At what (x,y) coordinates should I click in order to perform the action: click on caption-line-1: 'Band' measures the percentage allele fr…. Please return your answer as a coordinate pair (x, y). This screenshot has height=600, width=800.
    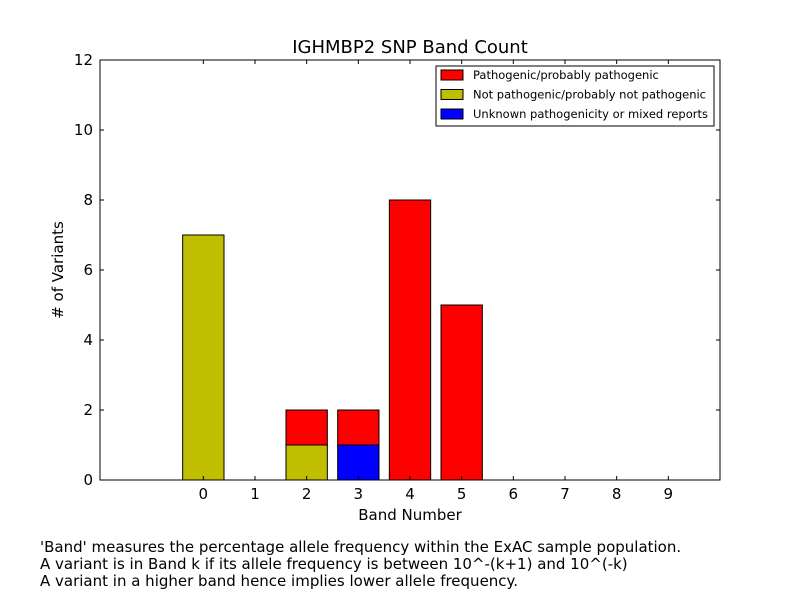
    Looking at the image, I should click on (361, 547).